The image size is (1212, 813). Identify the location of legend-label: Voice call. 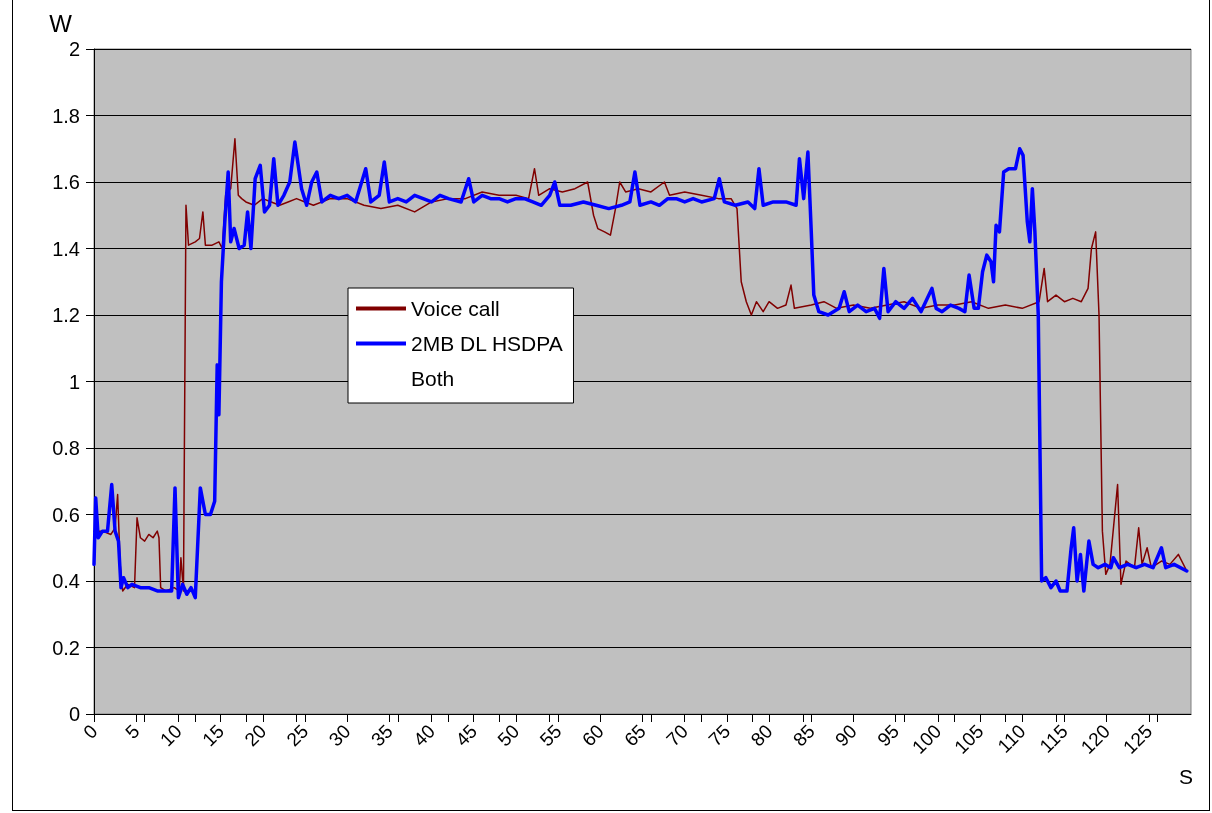
(455, 308).